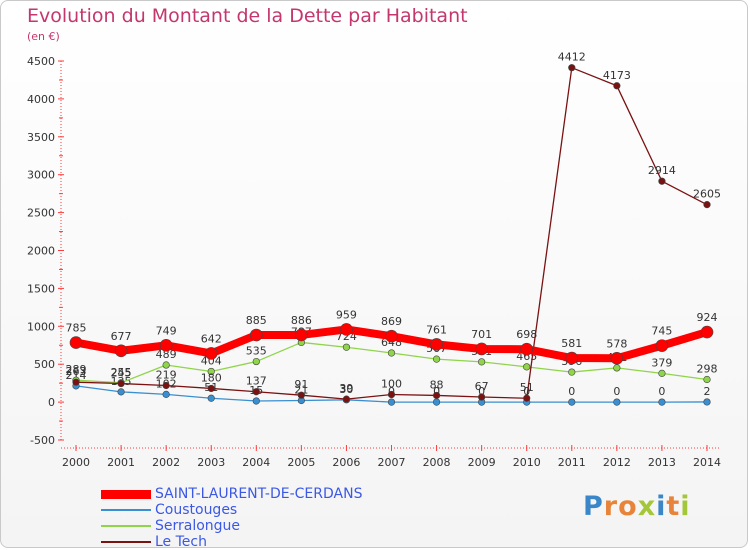  What do you see at coordinates (166, 374) in the screenshot?
I see `data-label-le-tech: 219` at bounding box center [166, 374].